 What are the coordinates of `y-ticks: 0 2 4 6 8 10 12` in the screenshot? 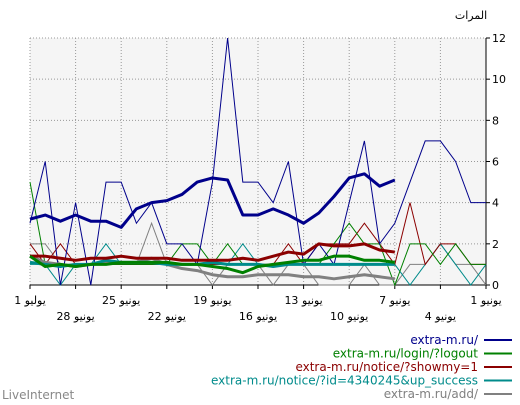 It's located at (496, 162).